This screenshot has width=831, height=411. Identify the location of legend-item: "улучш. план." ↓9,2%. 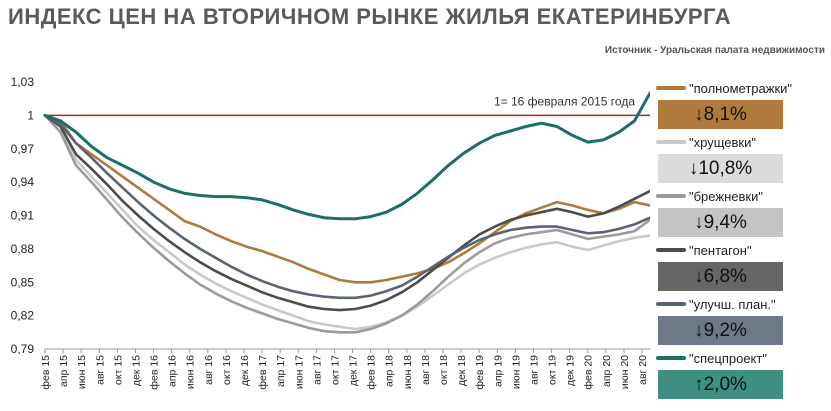
(742, 321).